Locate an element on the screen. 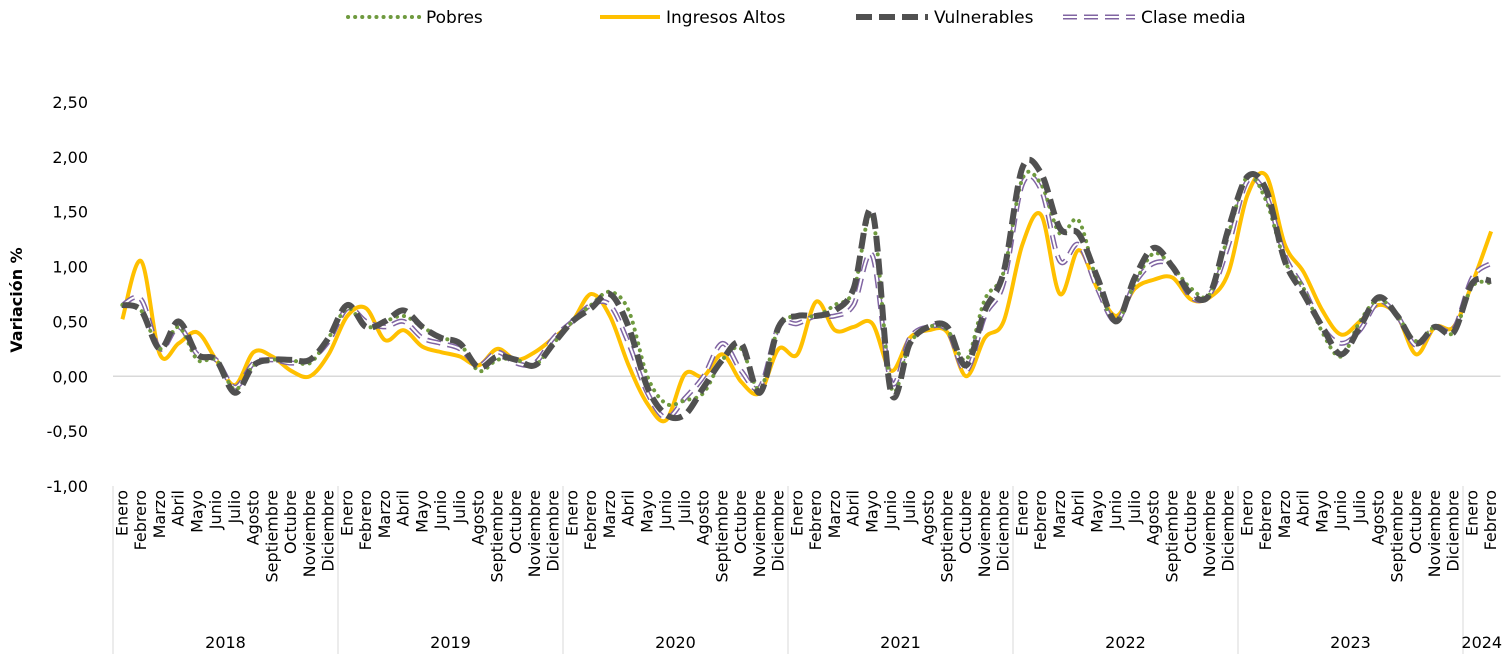 Image resolution: width=1507 pixels, height=654 pixels. y-tick-label: 0,00 is located at coordinates (70, 376).